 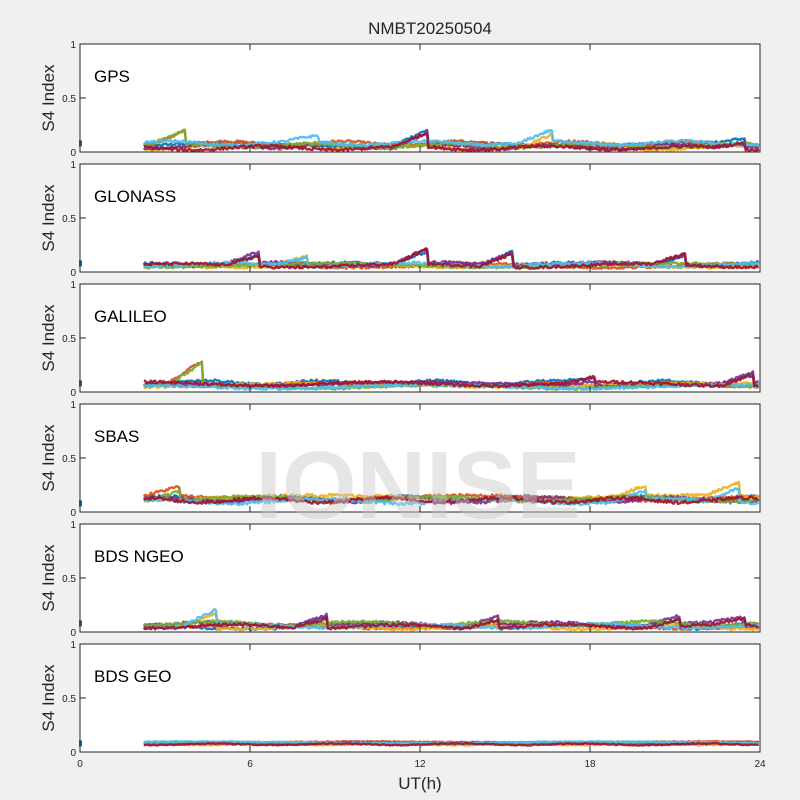 What do you see at coordinates (250, 764) in the screenshot?
I see `x-tick-label: 6` at bounding box center [250, 764].